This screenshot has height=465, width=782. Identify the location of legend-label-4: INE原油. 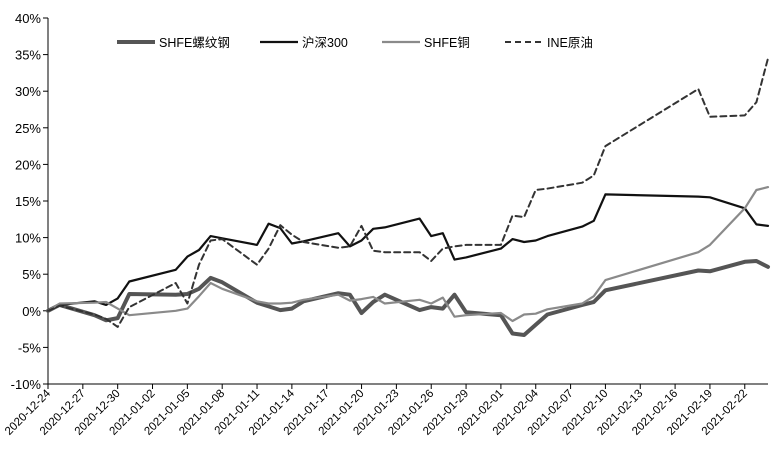
(570, 43).